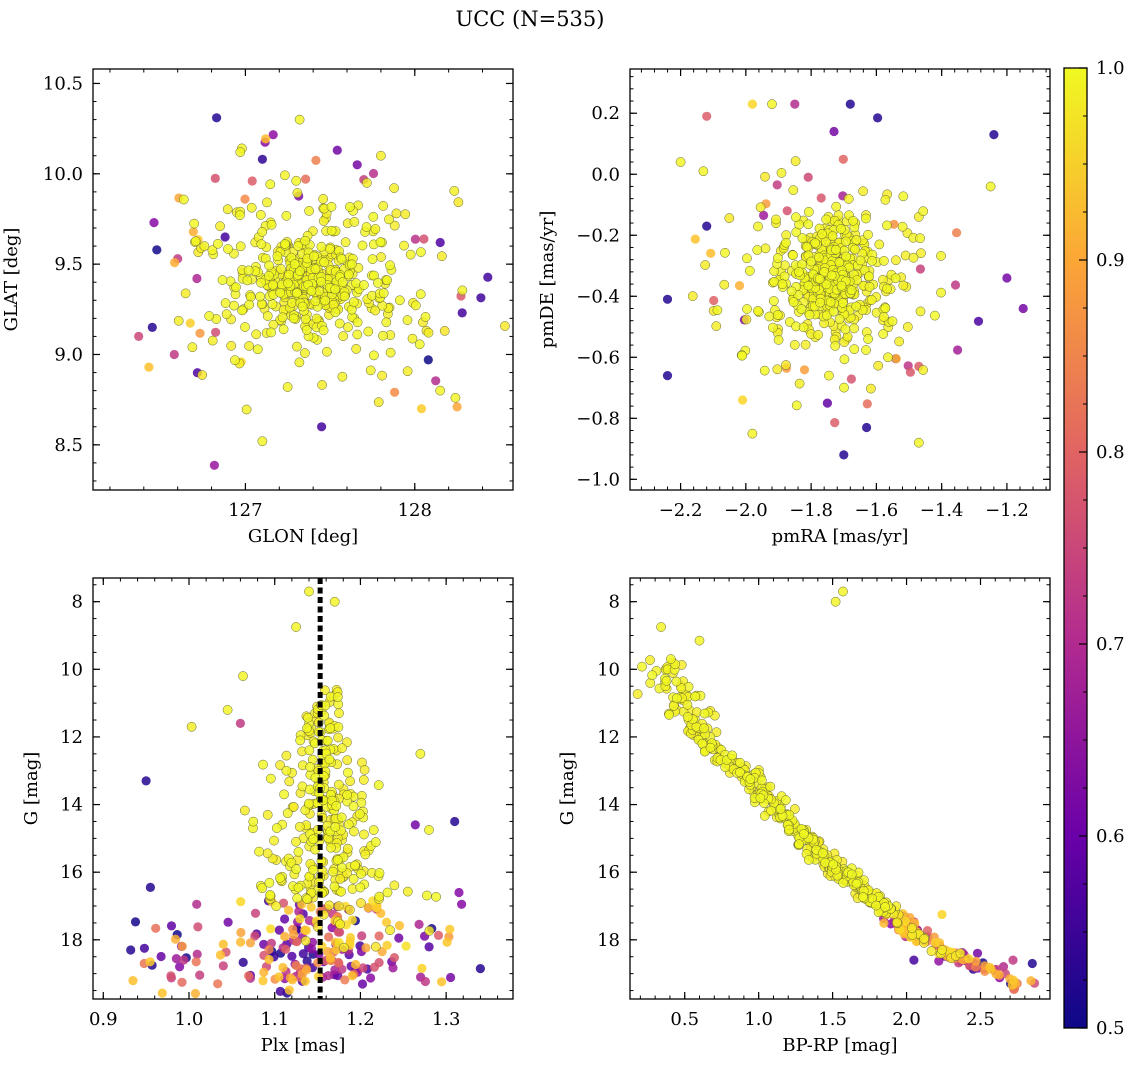  I want to click on plx-xtick-label: 0.9, so click(103, 1019).